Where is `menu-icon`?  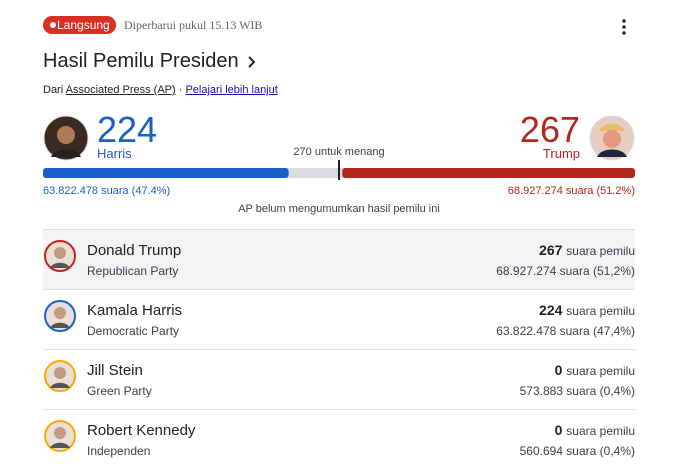 menu-icon is located at coordinates (624, 27).